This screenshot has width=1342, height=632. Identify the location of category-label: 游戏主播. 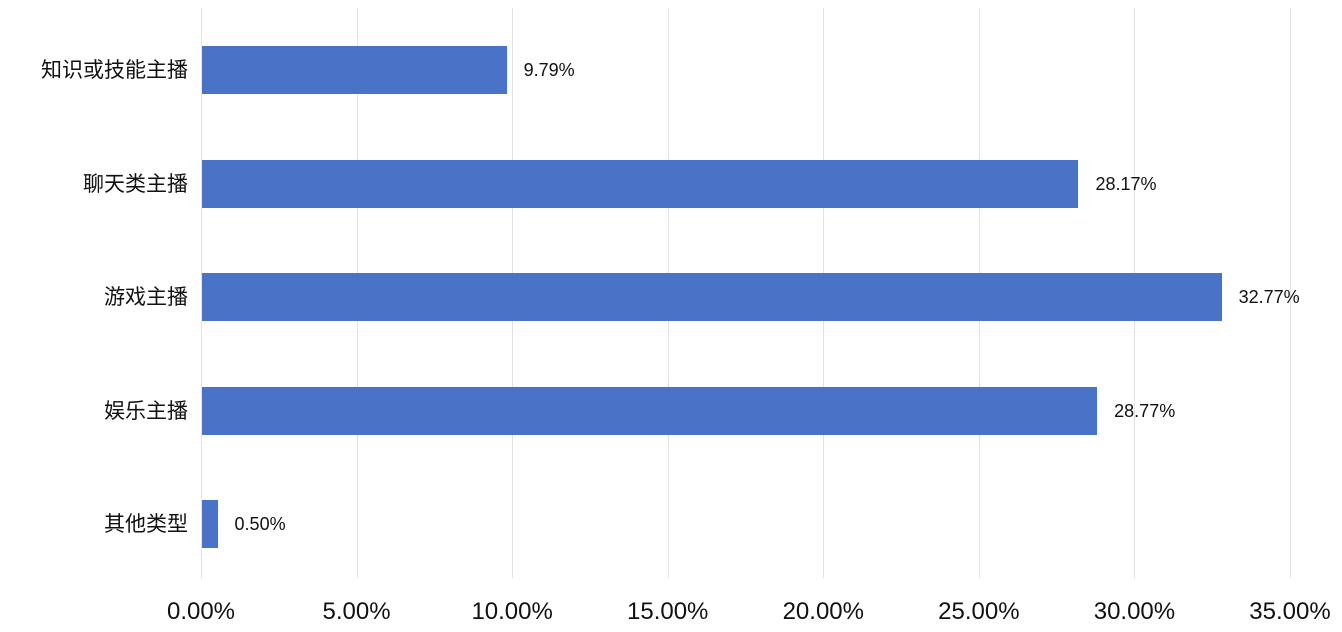
(146, 297).